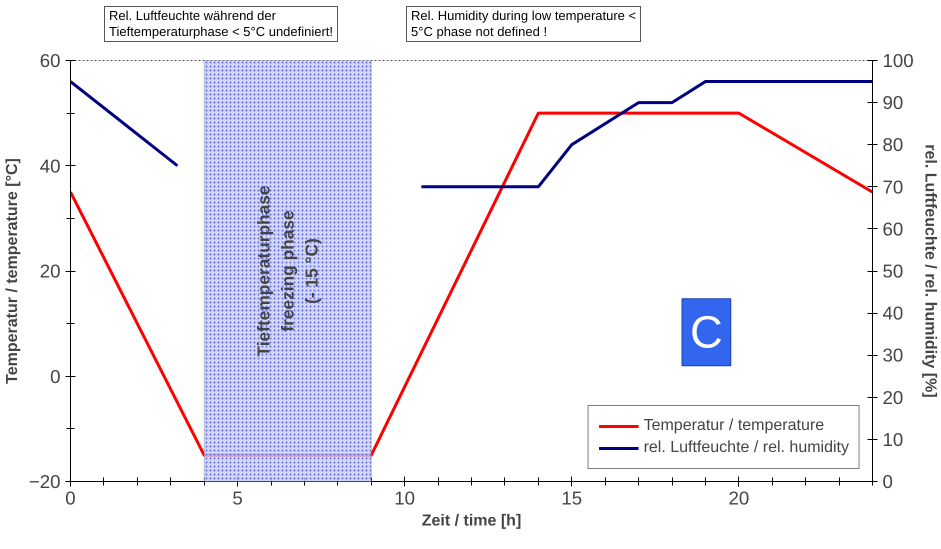 This screenshot has width=941, height=549. I want to click on y-axis-title: Temperatur / temperature [°C], so click(12, 271).